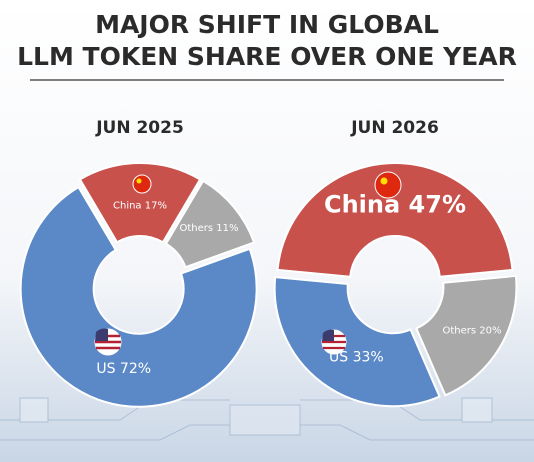 The height and width of the screenshot is (462, 534). What do you see at coordinates (267, 56) in the screenshot?
I see `title-line: LLM TOKEN SHARE OVER ONE YEAR` at bounding box center [267, 56].